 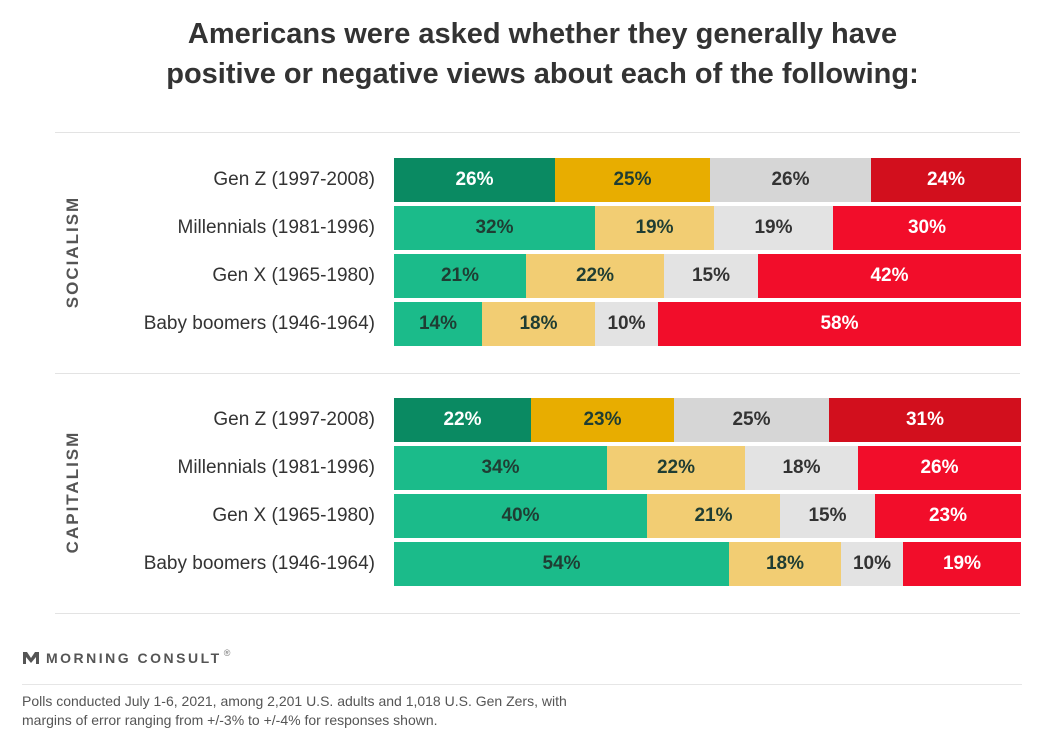 I want to click on bar-segment: 58%, so click(x=839, y=324).